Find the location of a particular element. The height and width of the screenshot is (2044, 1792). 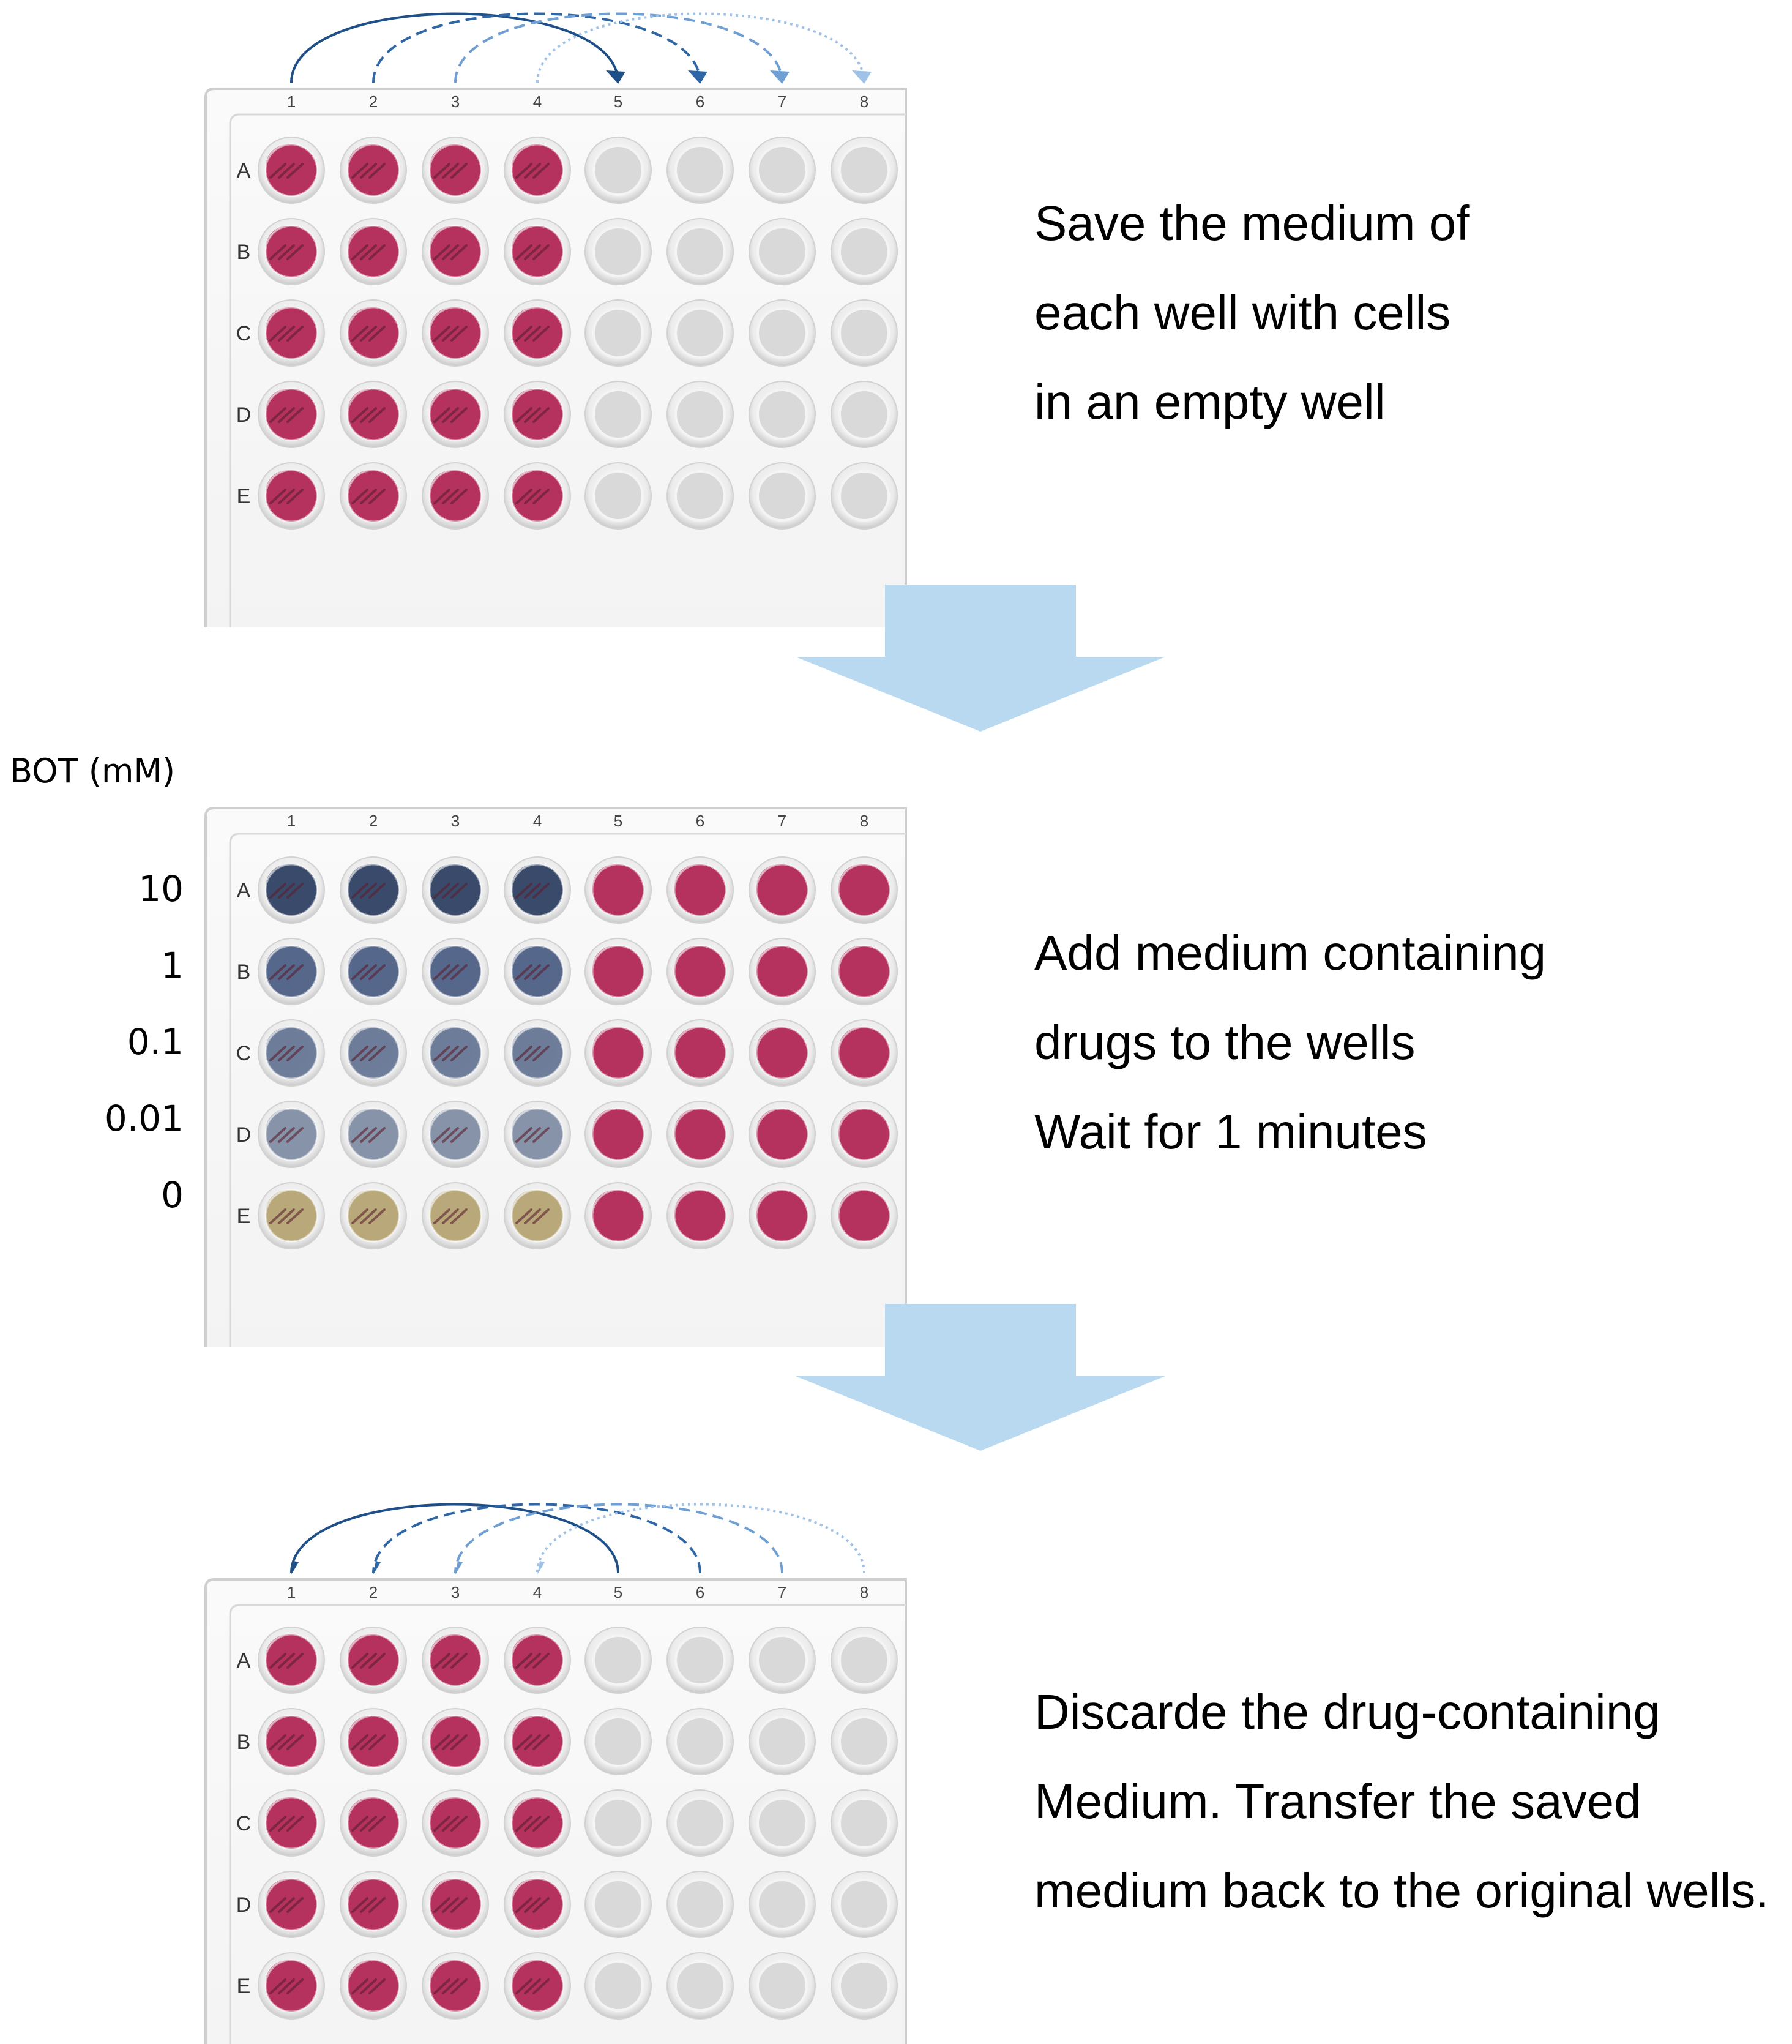

concentration-title: BOT (mM) is located at coordinates (93, 771).